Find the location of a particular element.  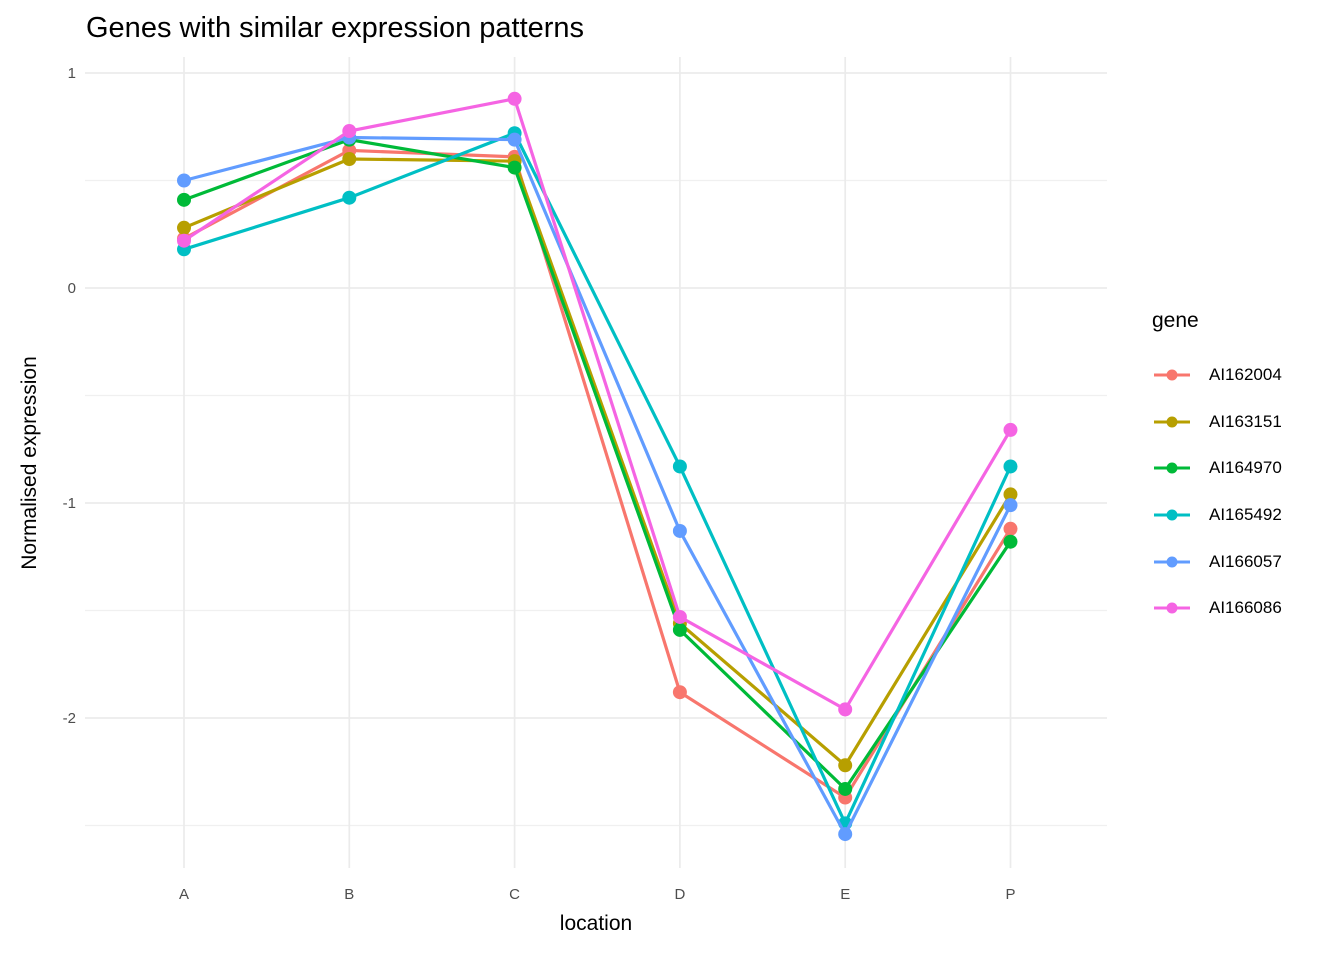

data-point-AI165492-D is located at coordinates (679, 466).